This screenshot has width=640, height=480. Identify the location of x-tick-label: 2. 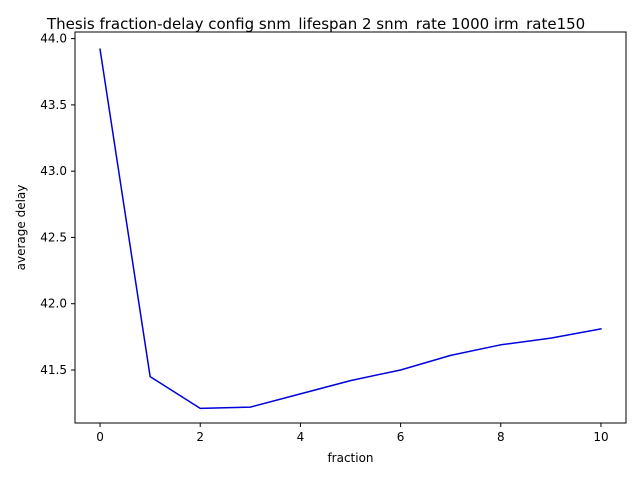
(200, 437).